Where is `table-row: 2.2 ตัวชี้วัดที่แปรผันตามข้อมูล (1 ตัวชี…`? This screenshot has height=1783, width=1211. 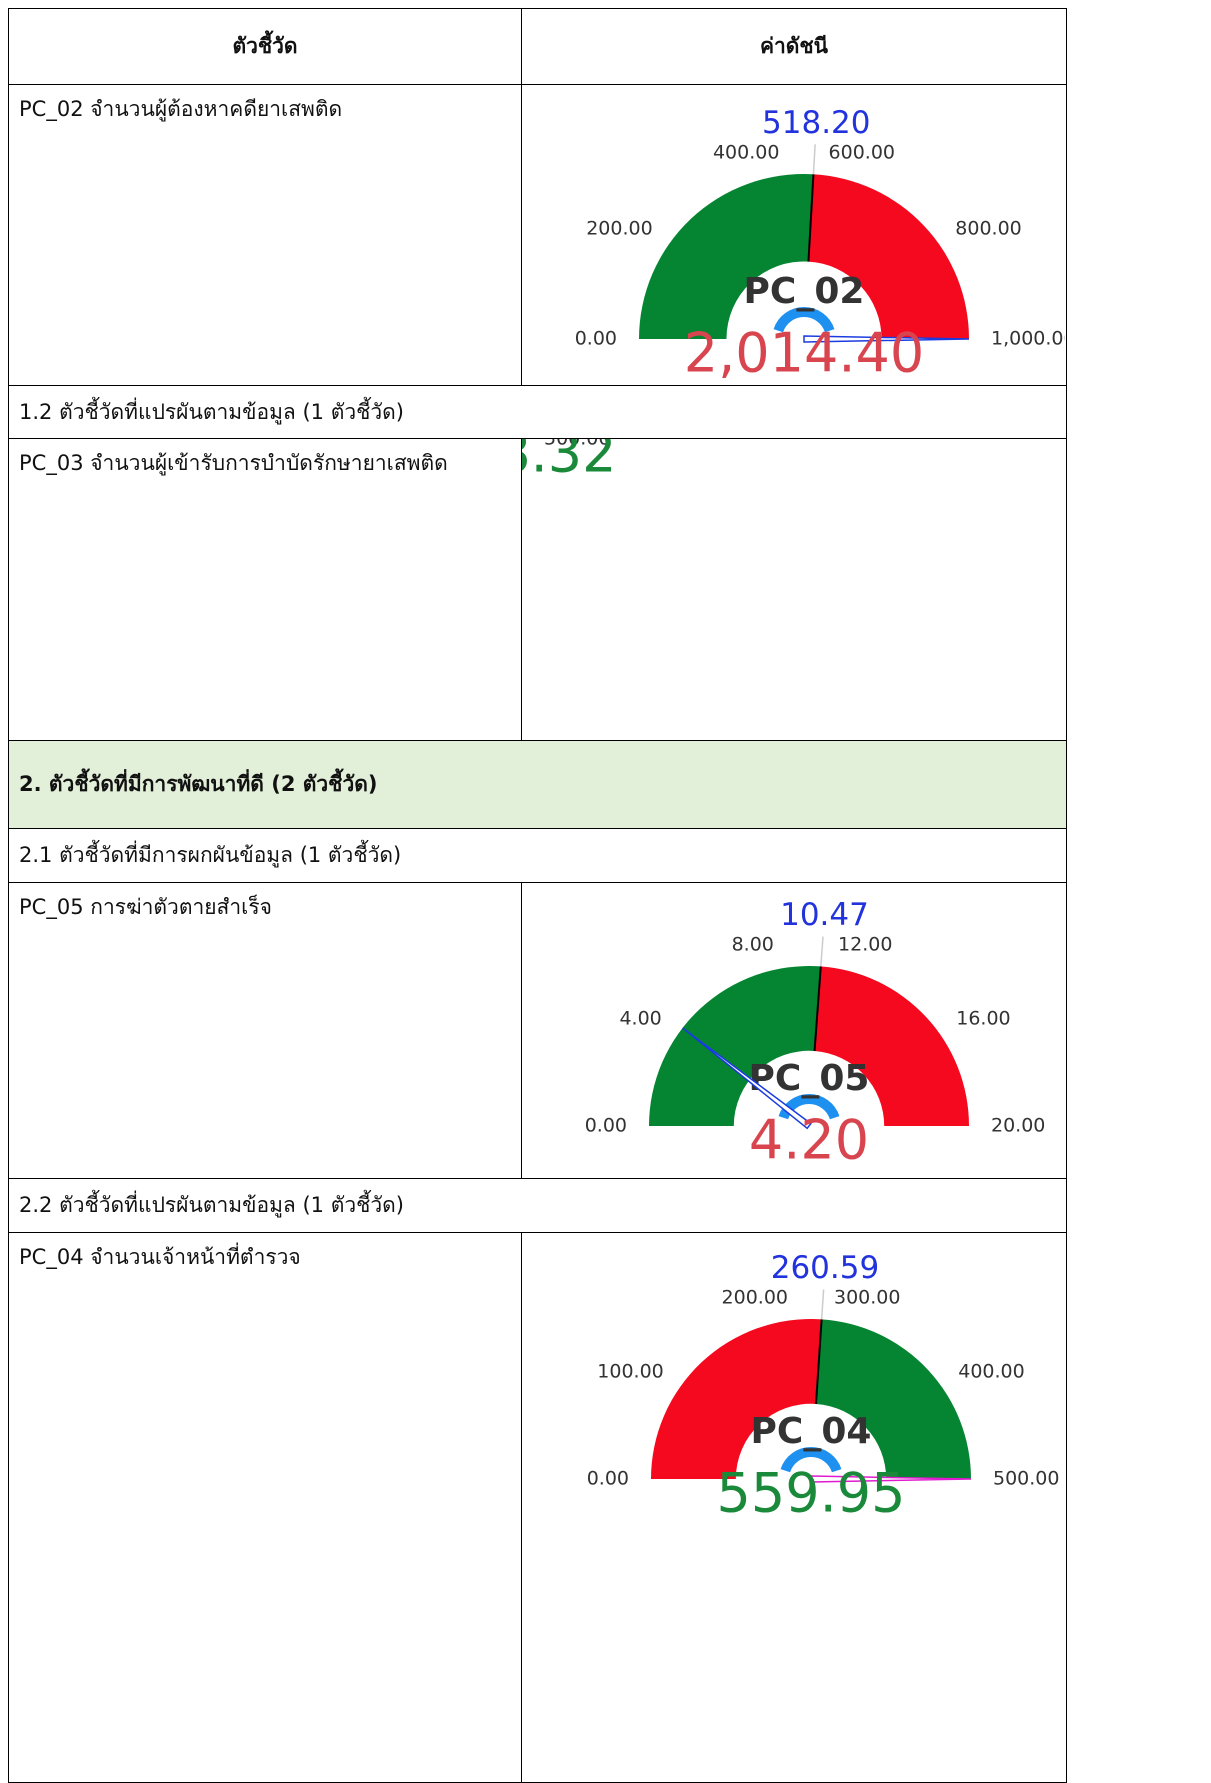 table-row: 2.2 ตัวชี้วัดที่แปรผันตามข้อมูล (1 ตัวชี… is located at coordinates (537, 1205).